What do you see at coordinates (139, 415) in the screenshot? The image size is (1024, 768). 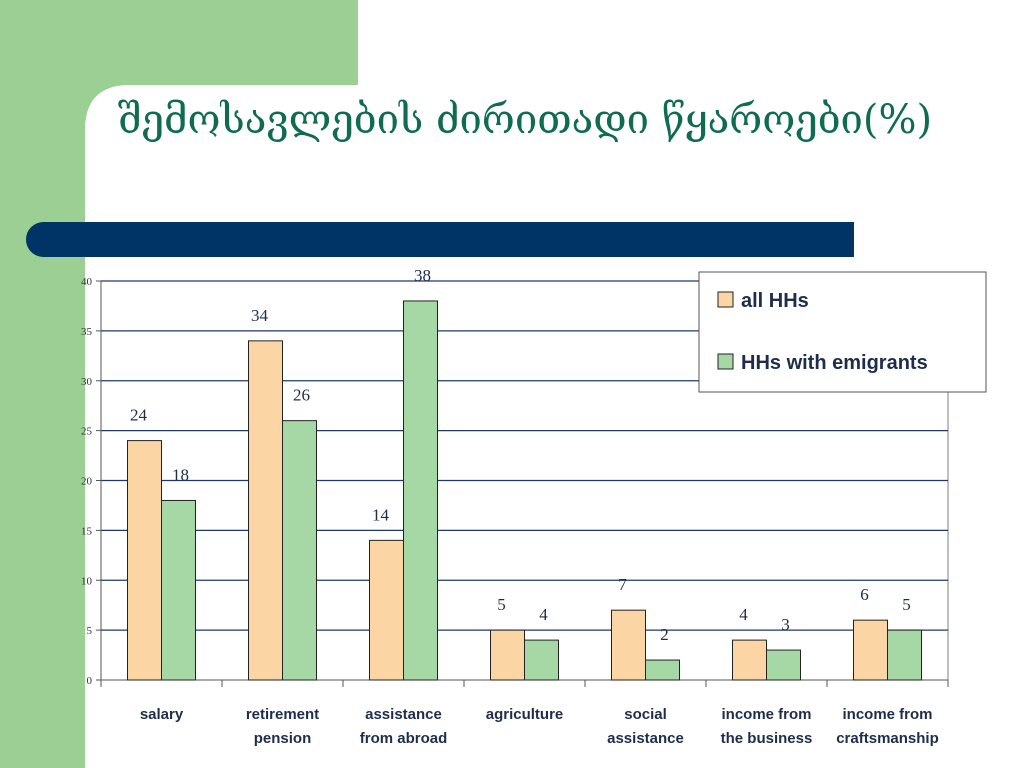 I see `data-label: 24` at bounding box center [139, 415].